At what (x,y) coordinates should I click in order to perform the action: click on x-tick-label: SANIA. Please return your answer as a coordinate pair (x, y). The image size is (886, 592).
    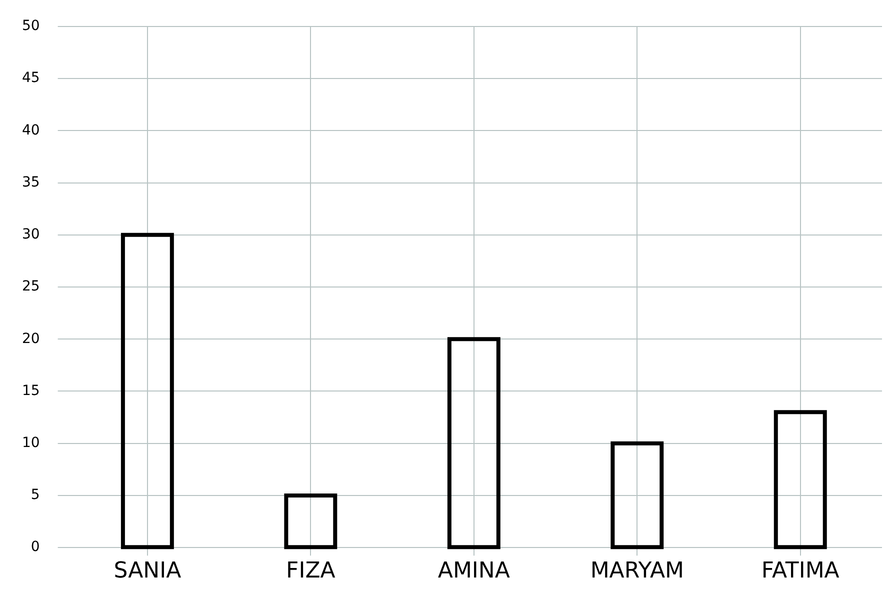
    Looking at the image, I should click on (148, 571).